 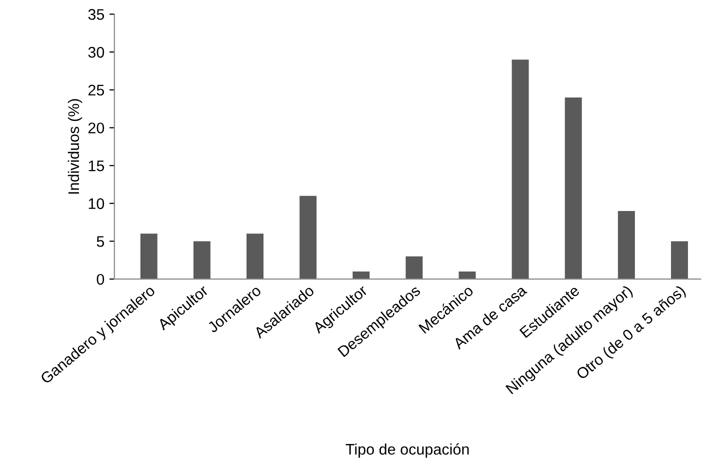 I want to click on y-tick-label: 35, so click(x=96, y=14).